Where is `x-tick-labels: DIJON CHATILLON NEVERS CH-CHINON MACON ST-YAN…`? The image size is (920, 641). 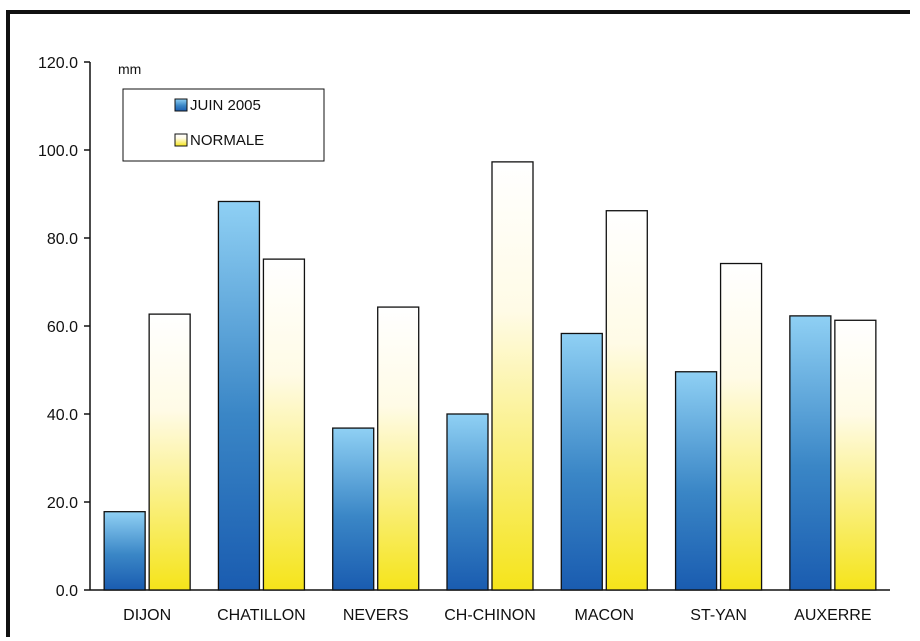 x-tick-labels: DIJON CHATILLON NEVERS CH-CHINON MACON ST-YAN… is located at coordinates (497, 615).